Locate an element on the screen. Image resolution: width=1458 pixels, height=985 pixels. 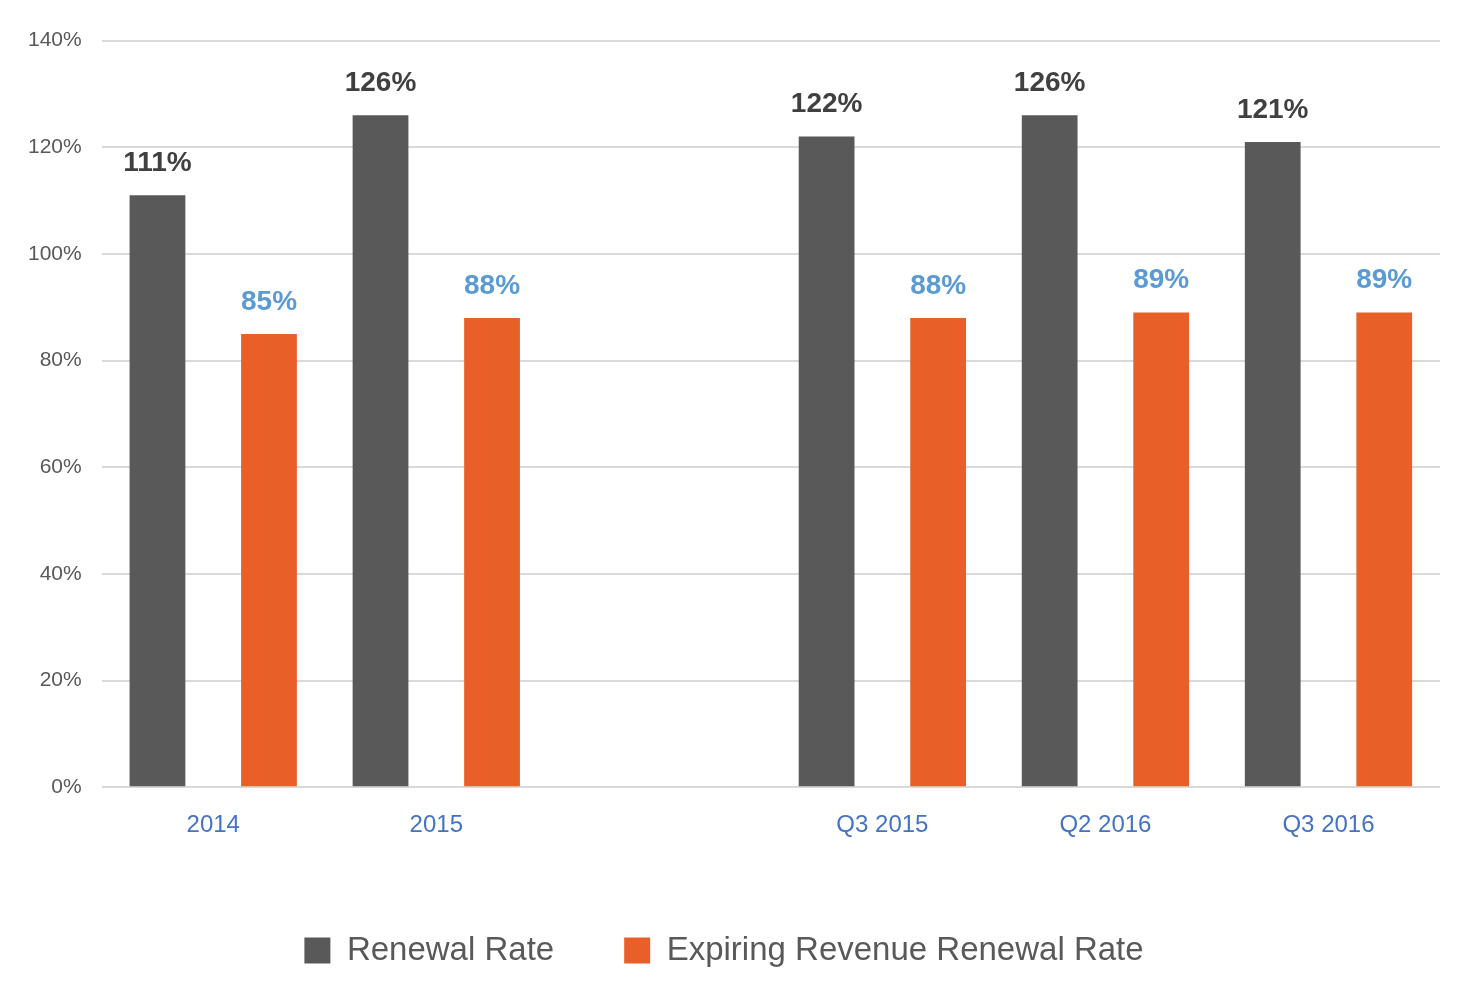
y-tick-label: 0% is located at coordinates (66, 785).